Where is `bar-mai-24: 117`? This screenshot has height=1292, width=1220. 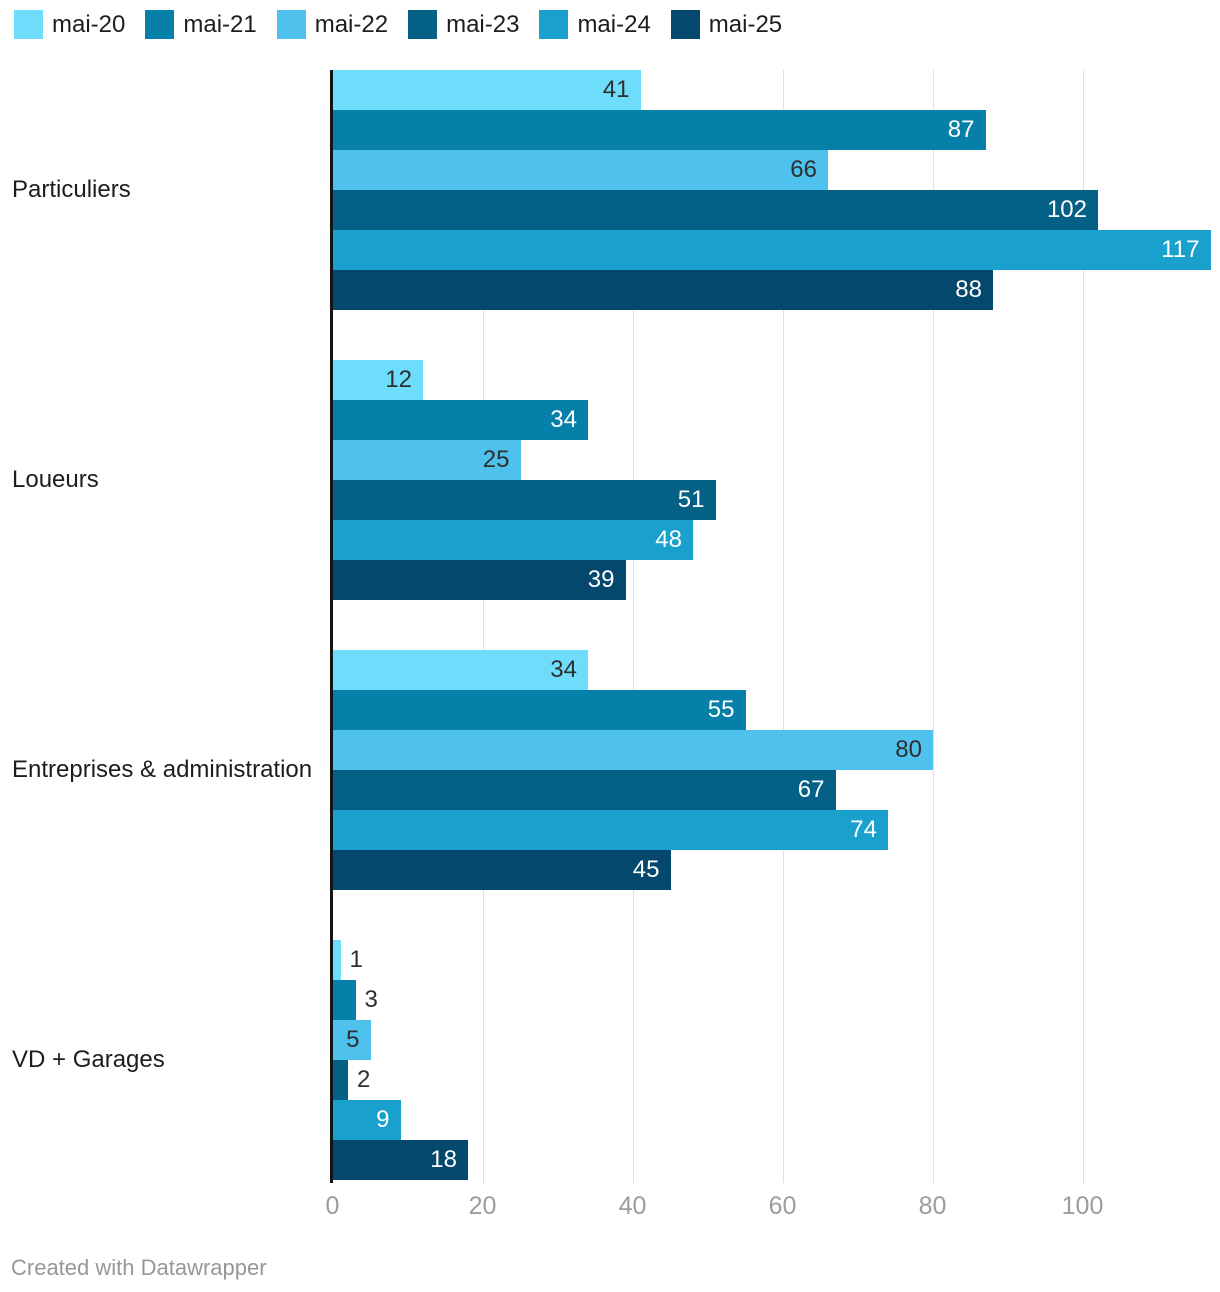 bar-mai-24: 117 is located at coordinates (772, 250).